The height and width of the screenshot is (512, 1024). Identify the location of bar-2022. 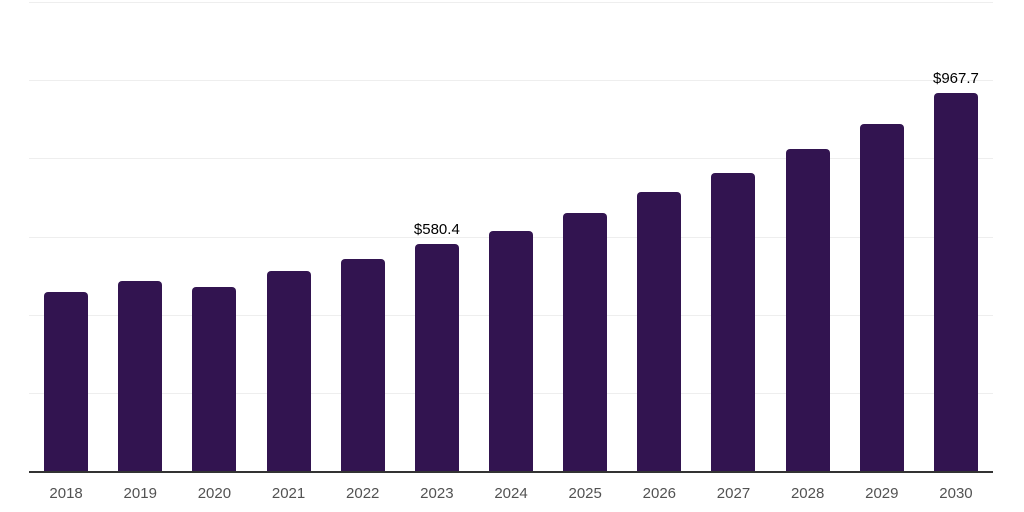
(362, 365).